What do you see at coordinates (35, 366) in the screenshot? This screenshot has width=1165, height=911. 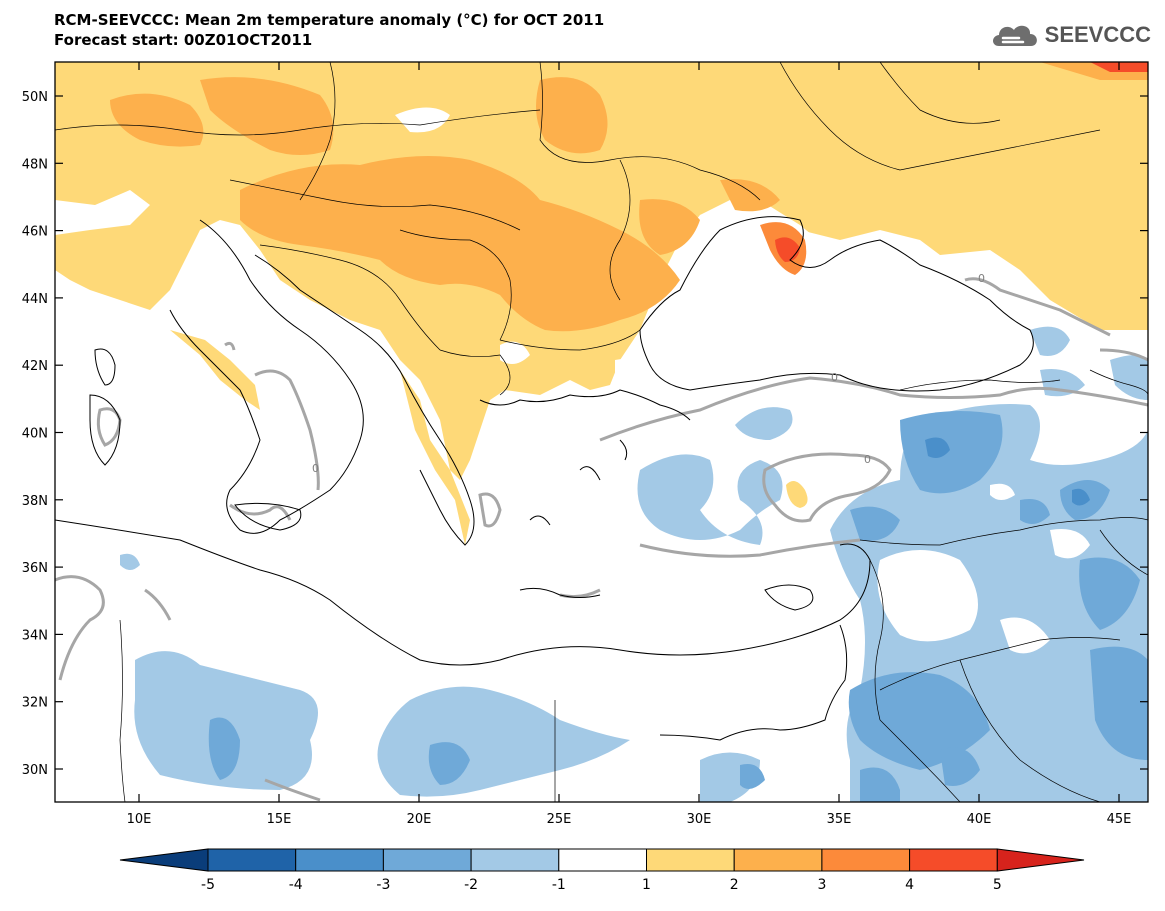 I see `lat-label: 42N` at bounding box center [35, 366].